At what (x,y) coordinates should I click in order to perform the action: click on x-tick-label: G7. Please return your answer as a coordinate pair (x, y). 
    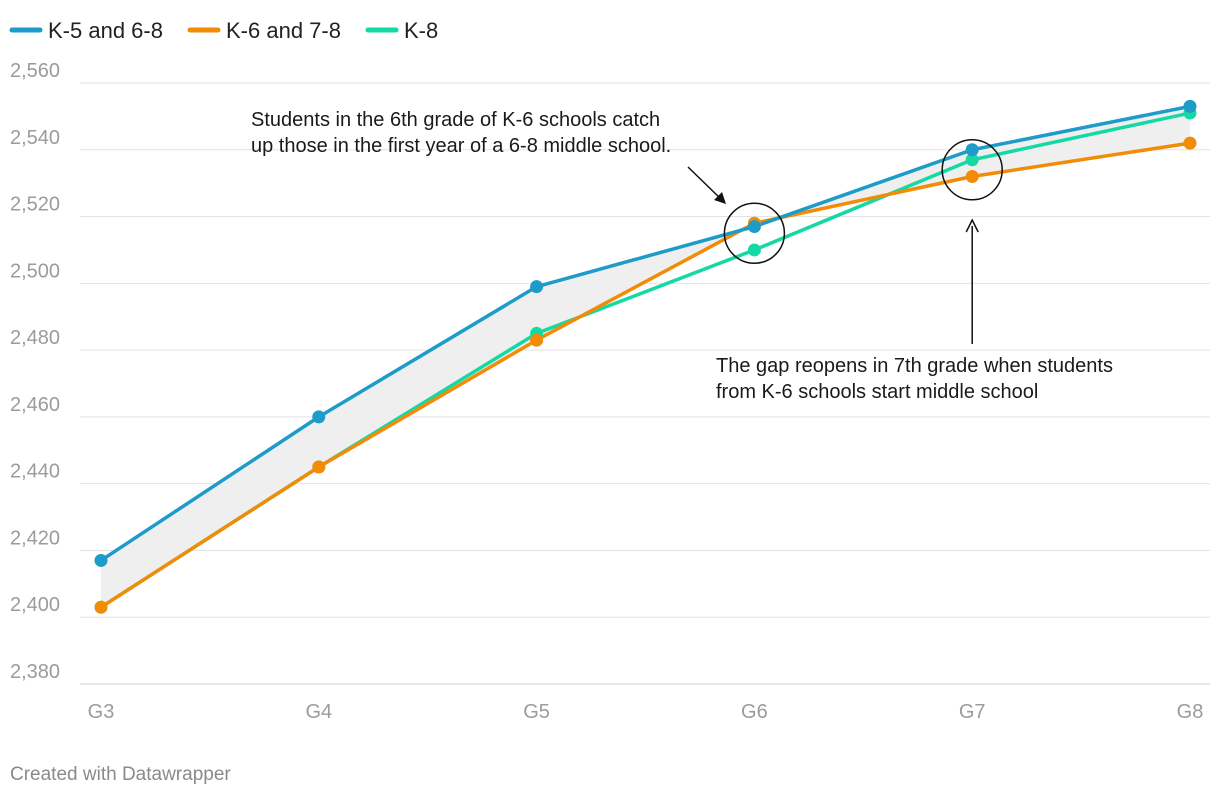
    Looking at the image, I should click on (972, 712).